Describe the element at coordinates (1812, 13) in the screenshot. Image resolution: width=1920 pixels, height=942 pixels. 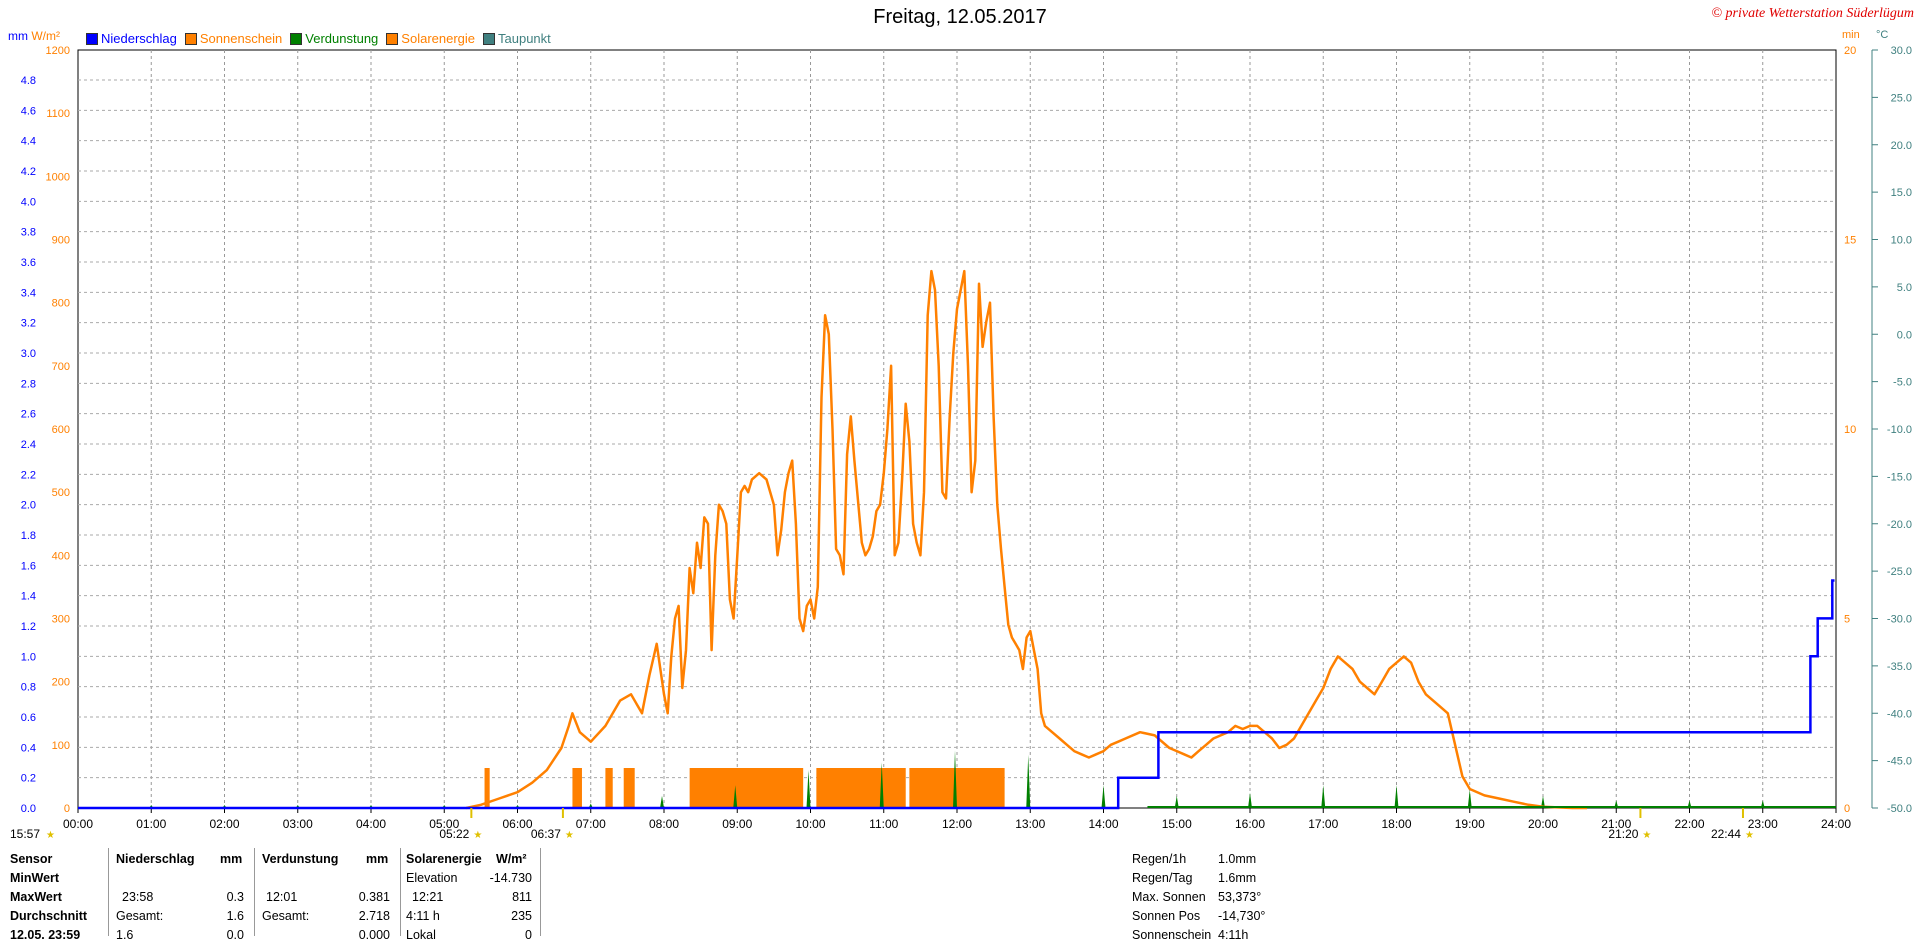
I see `copyright-label: © private Wetterstation Süderlügum` at that location.